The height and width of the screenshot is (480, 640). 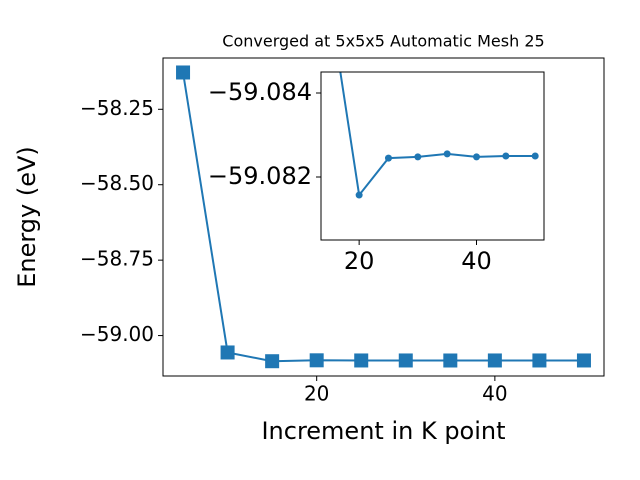 I want to click on y-axis-label: Energy (eV), so click(x=27, y=217).